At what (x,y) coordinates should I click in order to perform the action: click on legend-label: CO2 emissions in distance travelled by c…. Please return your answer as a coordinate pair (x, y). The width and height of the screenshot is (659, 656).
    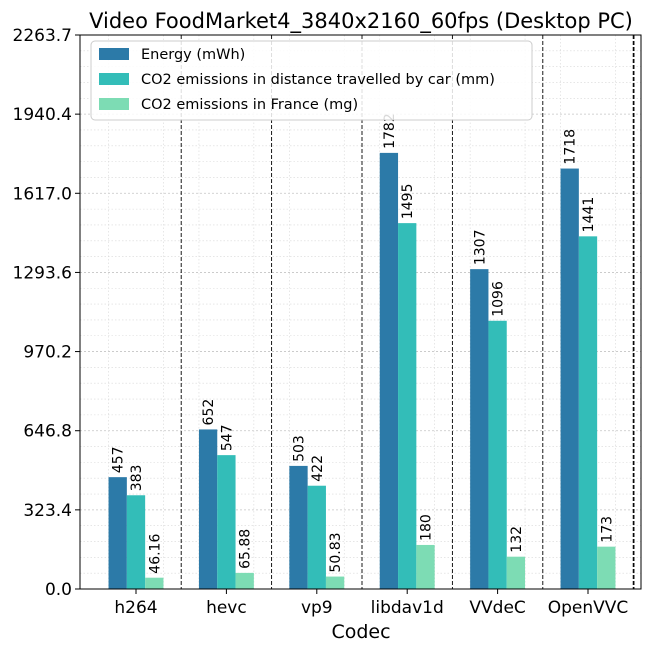
    Looking at the image, I should click on (318, 80).